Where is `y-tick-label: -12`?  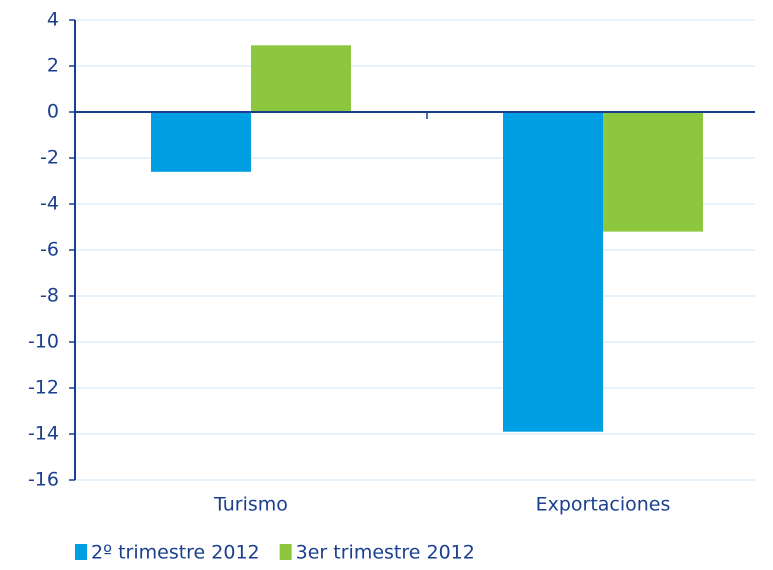 y-tick-label: -12 is located at coordinates (43, 388).